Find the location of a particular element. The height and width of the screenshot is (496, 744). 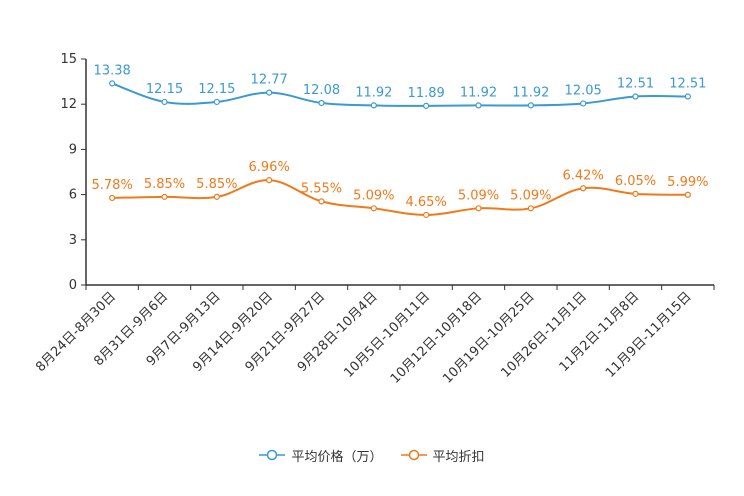

legend: 平均价格（万） 平均折扣 is located at coordinates (372, 455).